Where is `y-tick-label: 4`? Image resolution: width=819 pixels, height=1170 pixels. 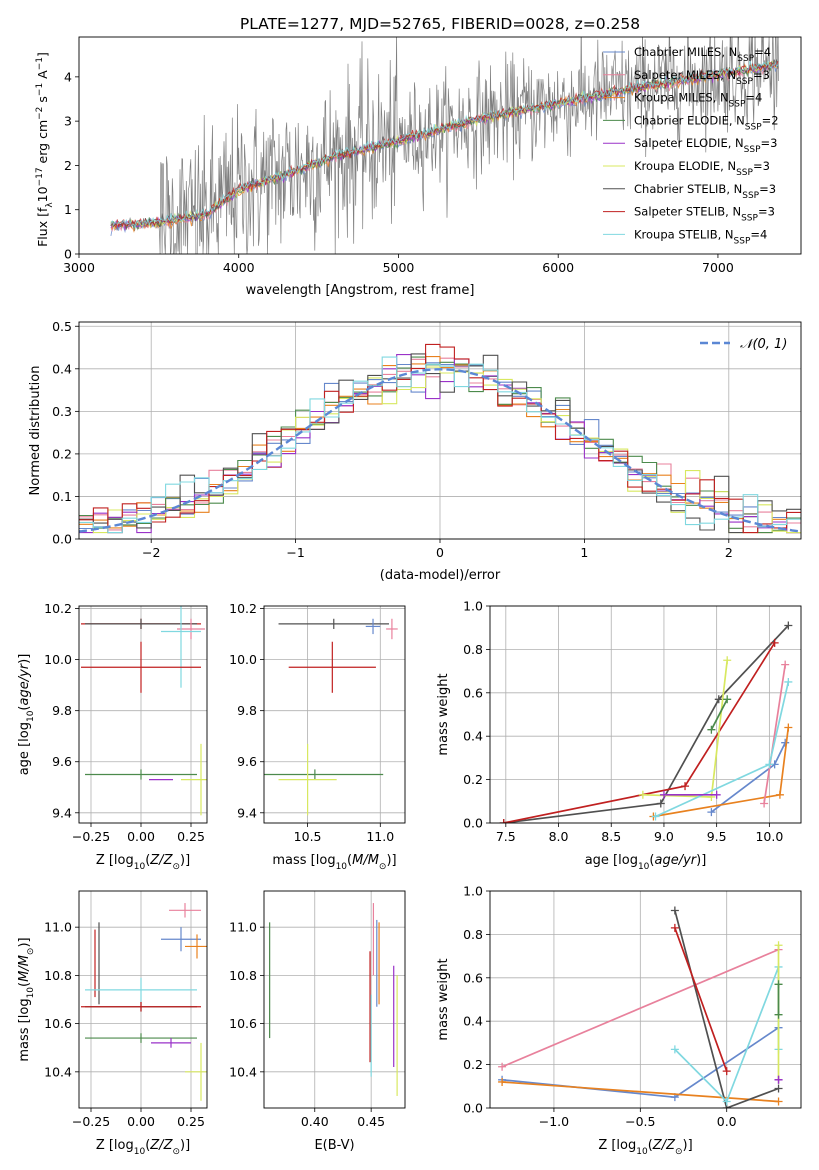
y-tick-label: 4 is located at coordinates (68, 76).